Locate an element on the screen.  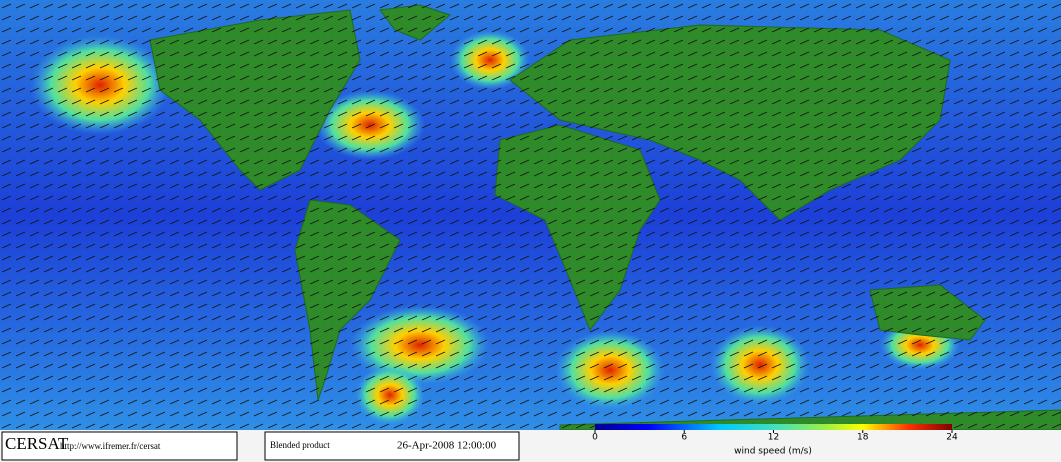
producer-name: CERSAT is located at coordinates (37, 443).